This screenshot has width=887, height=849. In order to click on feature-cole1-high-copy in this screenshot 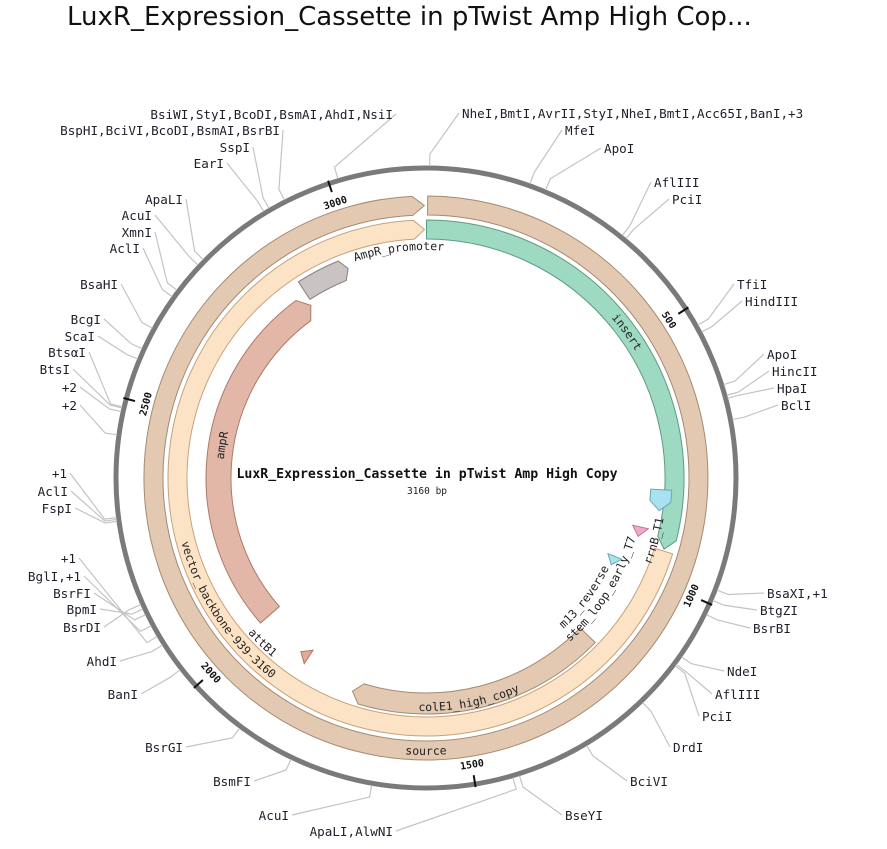, I will do `click(473, 671)`.